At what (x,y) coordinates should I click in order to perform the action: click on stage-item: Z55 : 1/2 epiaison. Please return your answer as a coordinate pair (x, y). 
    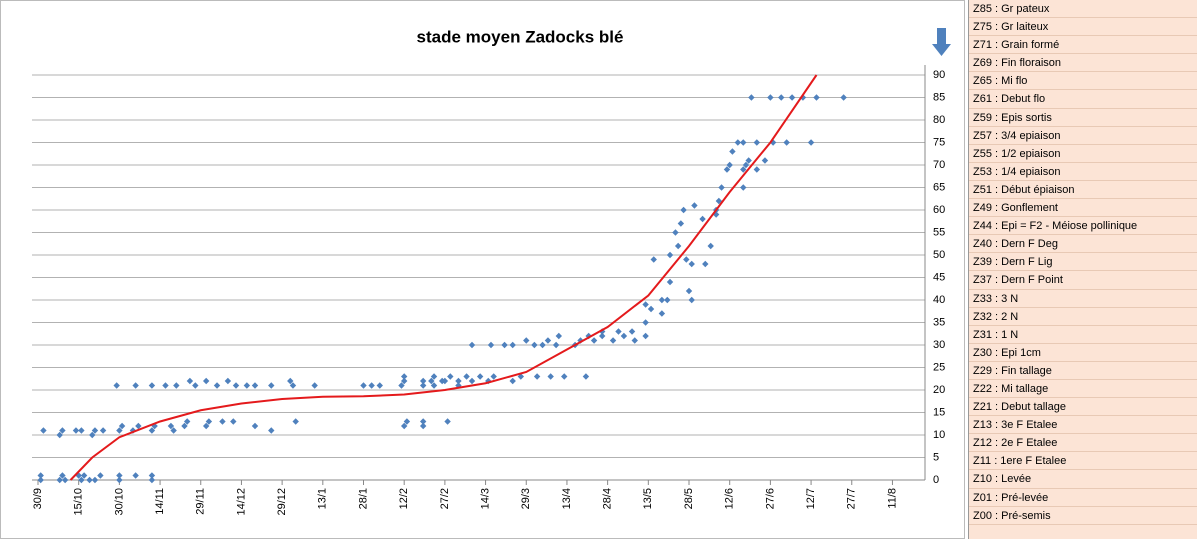
    Looking at the image, I should click on (1083, 154).